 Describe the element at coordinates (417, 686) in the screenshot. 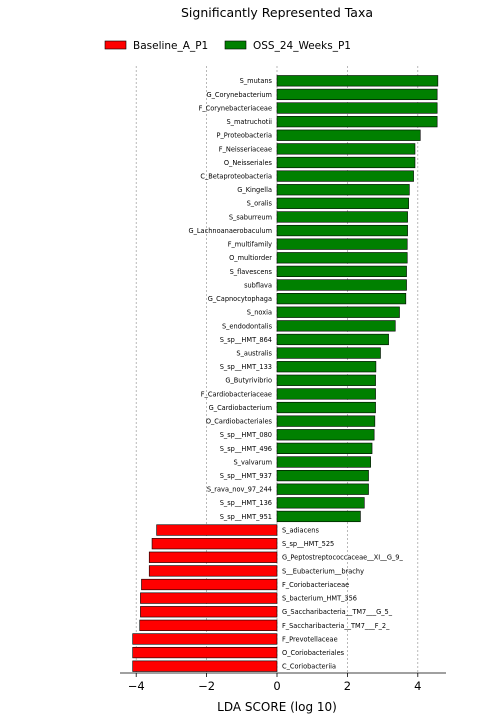

I see `x-tick-label: 4` at that location.